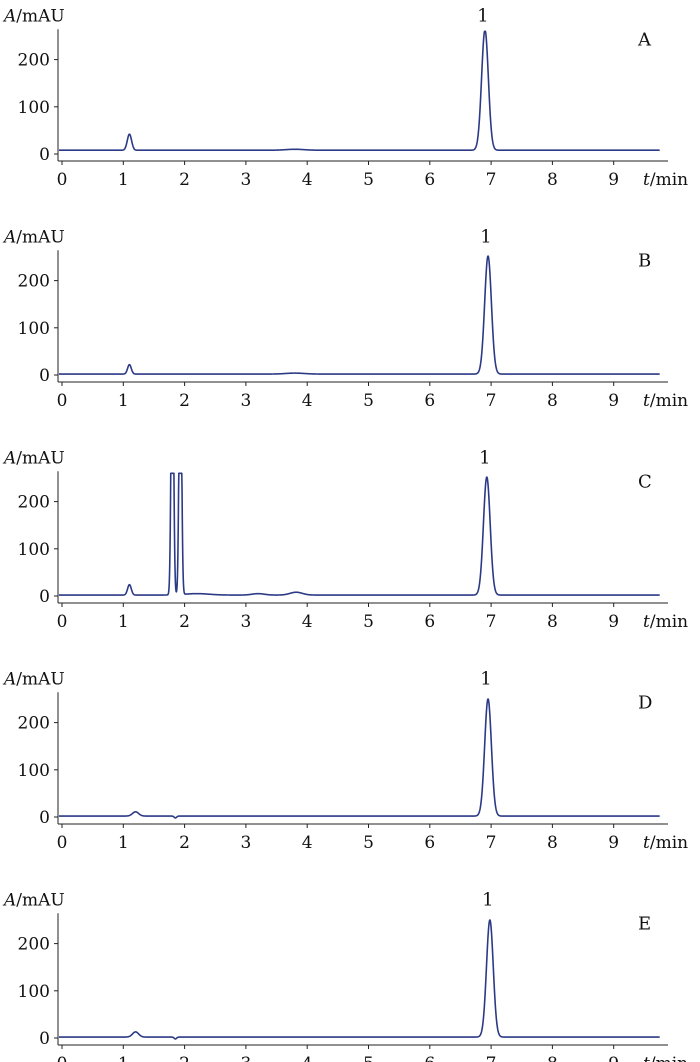 This screenshot has height=1062, width=700. Describe the element at coordinates (645, 481) in the screenshot. I see `panel-label: C` at that location.